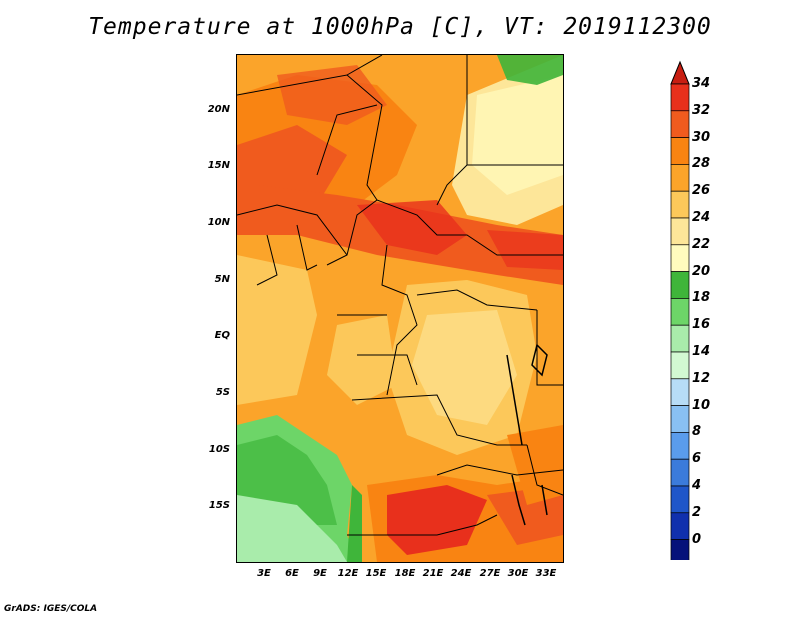  What do you see at coordinates (701, 110) in the screenshot?
I see `colorbar-label: 32` at bounding box center [701, 110].